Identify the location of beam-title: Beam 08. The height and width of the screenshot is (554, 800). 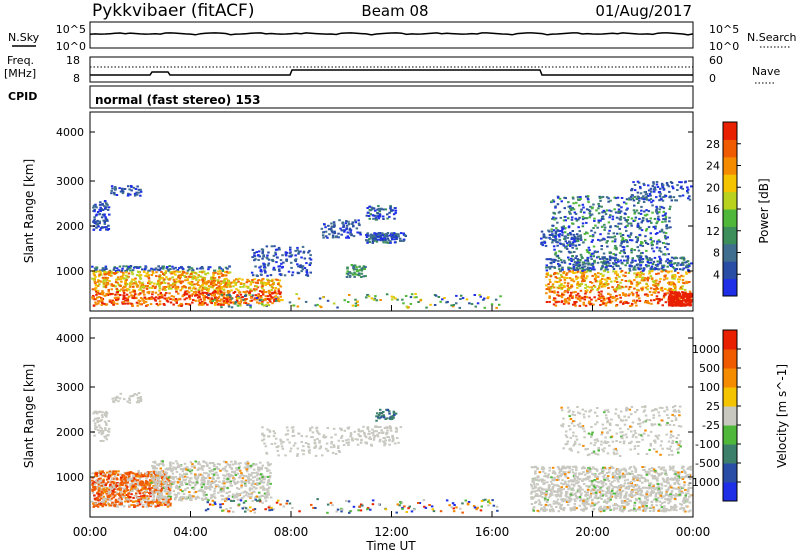
(394, 11).